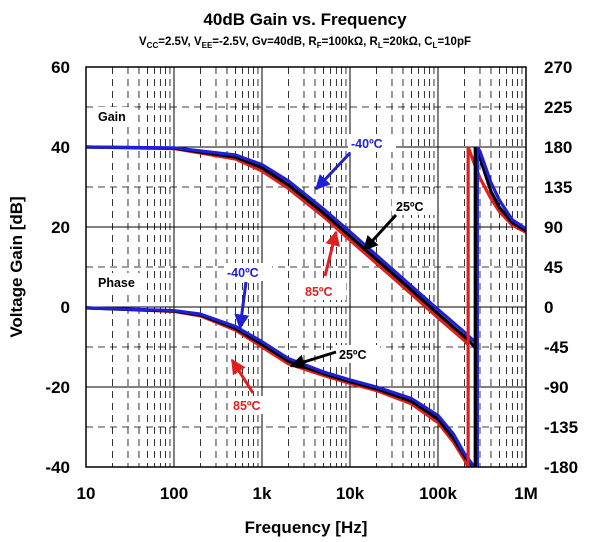 This screenshot has width=591, height=542. I want to click on y-tick-label: 40, so click(60, 147).